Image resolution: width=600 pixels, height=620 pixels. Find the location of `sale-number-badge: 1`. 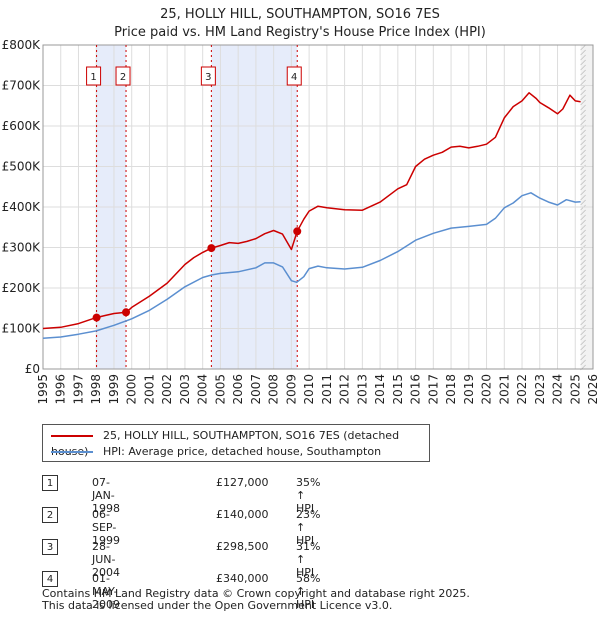

sale-number-badge: 1 is located at coordinates (50, 483).